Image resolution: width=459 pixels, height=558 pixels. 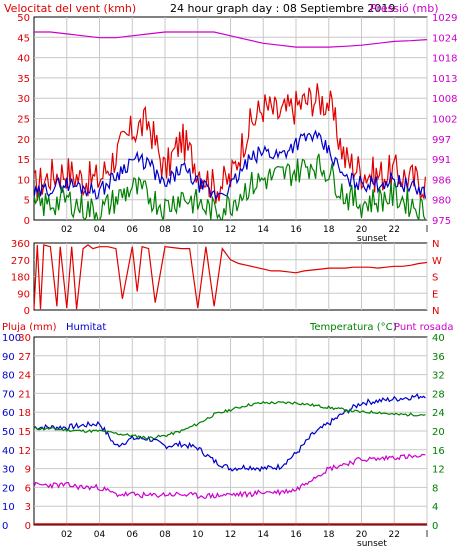 What do you see at coordinates (8, 413) in the screenshot?
I see `humidity-tick-label: 60` at bounding box center [8, 413].